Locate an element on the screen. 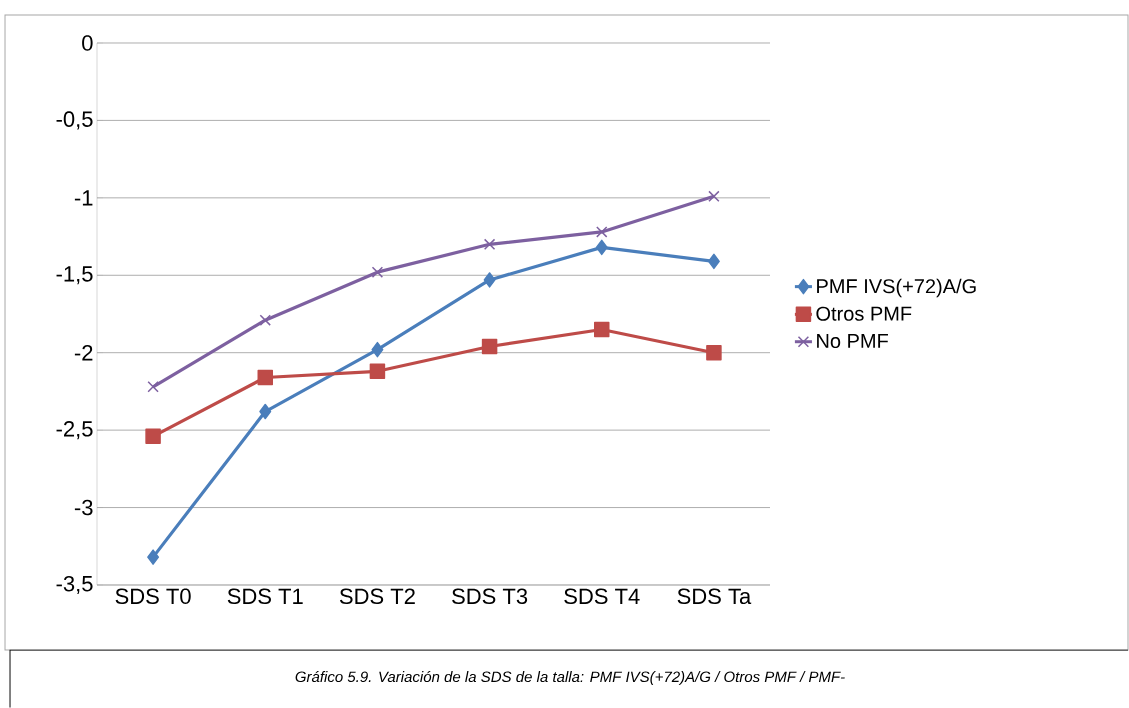 The height and width of the screenshot is (708, 1129). y-tick-label: -3,5 is located at coordinates (74, 585).